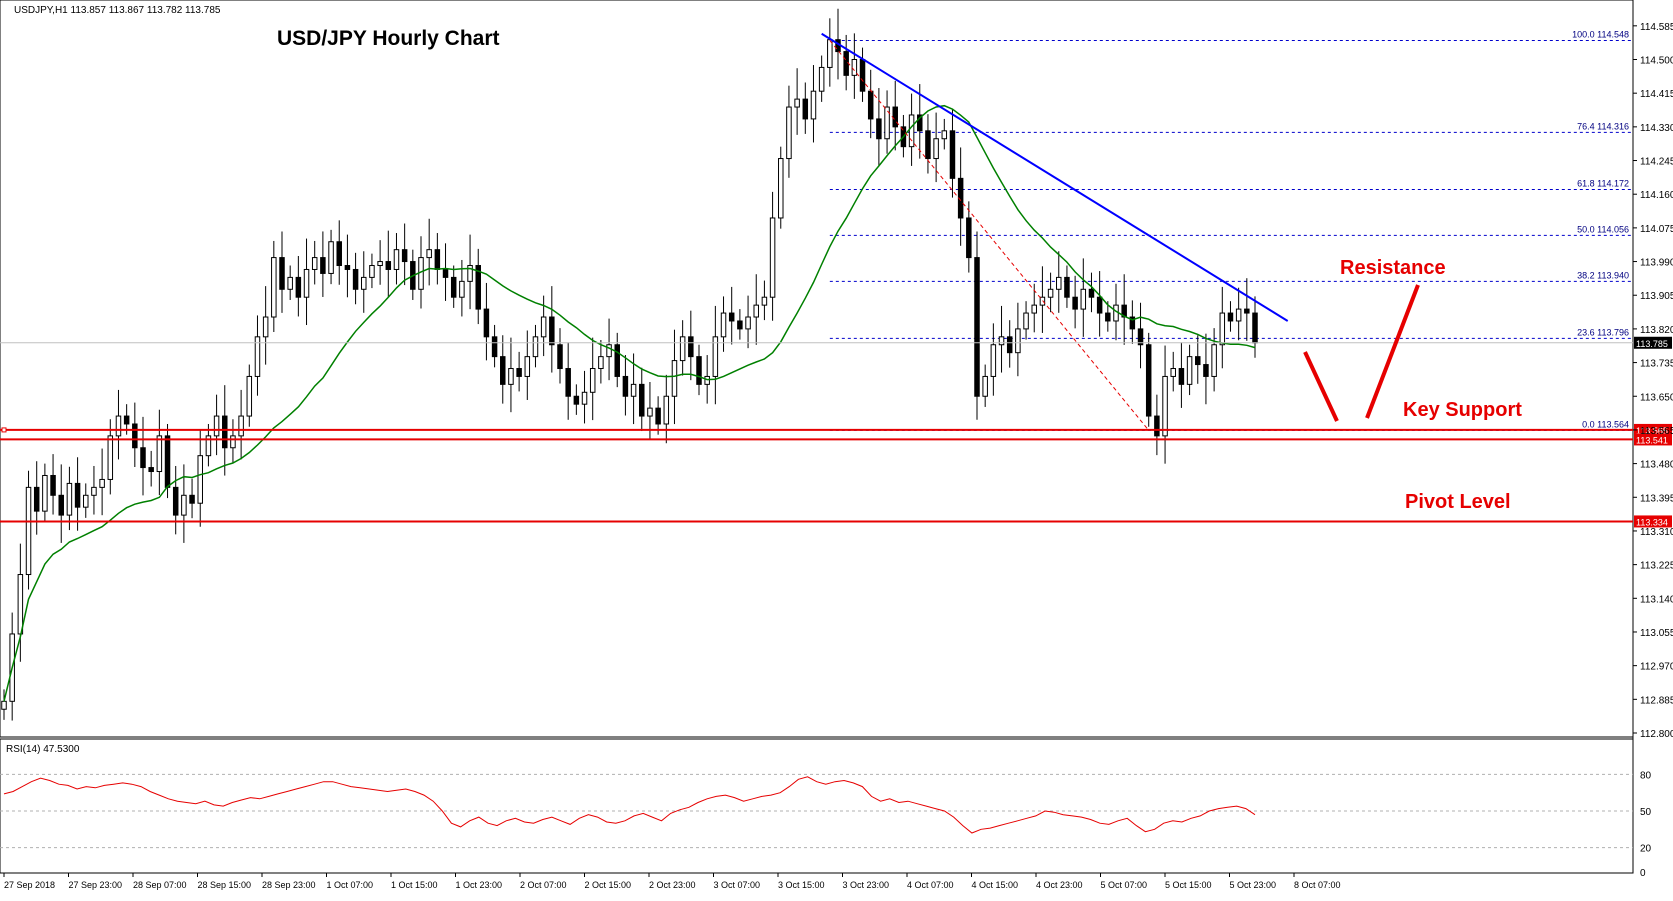 The height and width of the screenshot is (901, 1673). I want to click on price-tick-label: 113.140, so click(1656, 599).